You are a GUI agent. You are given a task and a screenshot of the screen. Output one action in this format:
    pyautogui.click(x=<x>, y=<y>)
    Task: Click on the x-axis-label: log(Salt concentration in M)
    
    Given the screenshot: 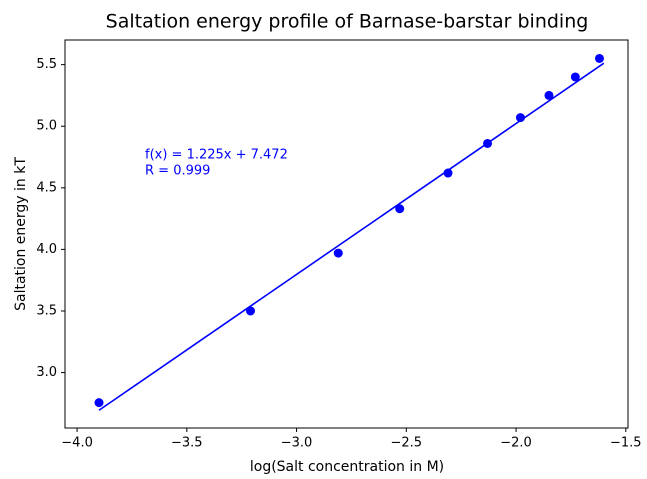 What is the action you would take?
    pyautogui.click(x=347, y=467)
    